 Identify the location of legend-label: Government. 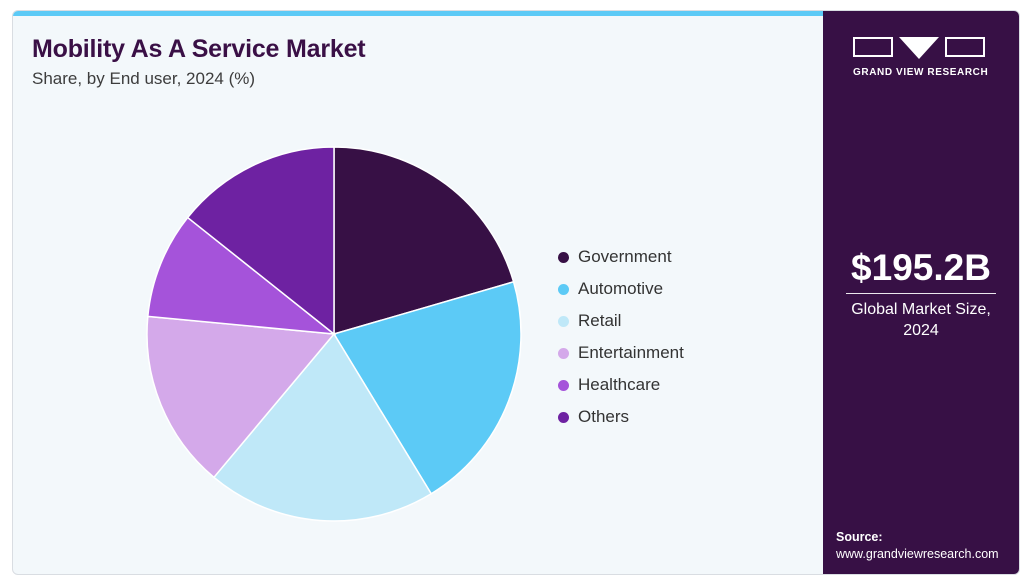
(625, 256).